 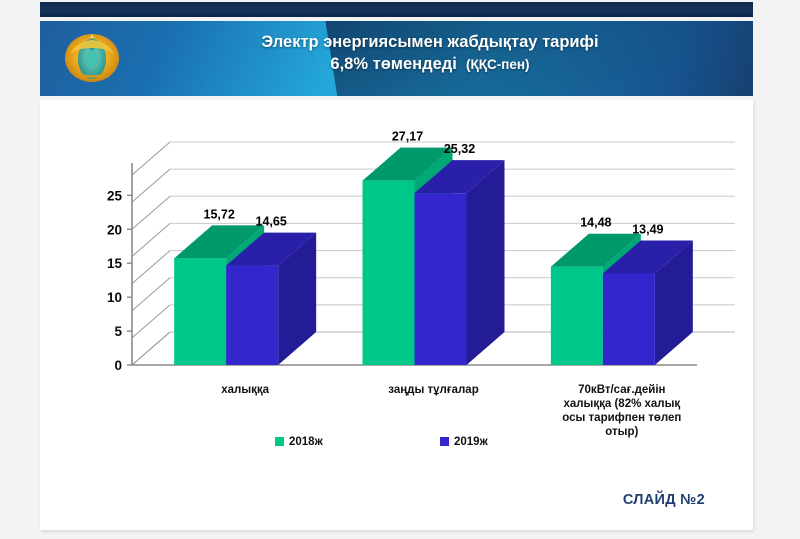 What do you see at coordinates (407, 137) in the screenshot?
I see `bar-value-label: 27,17` at bounding box center [407, 137].